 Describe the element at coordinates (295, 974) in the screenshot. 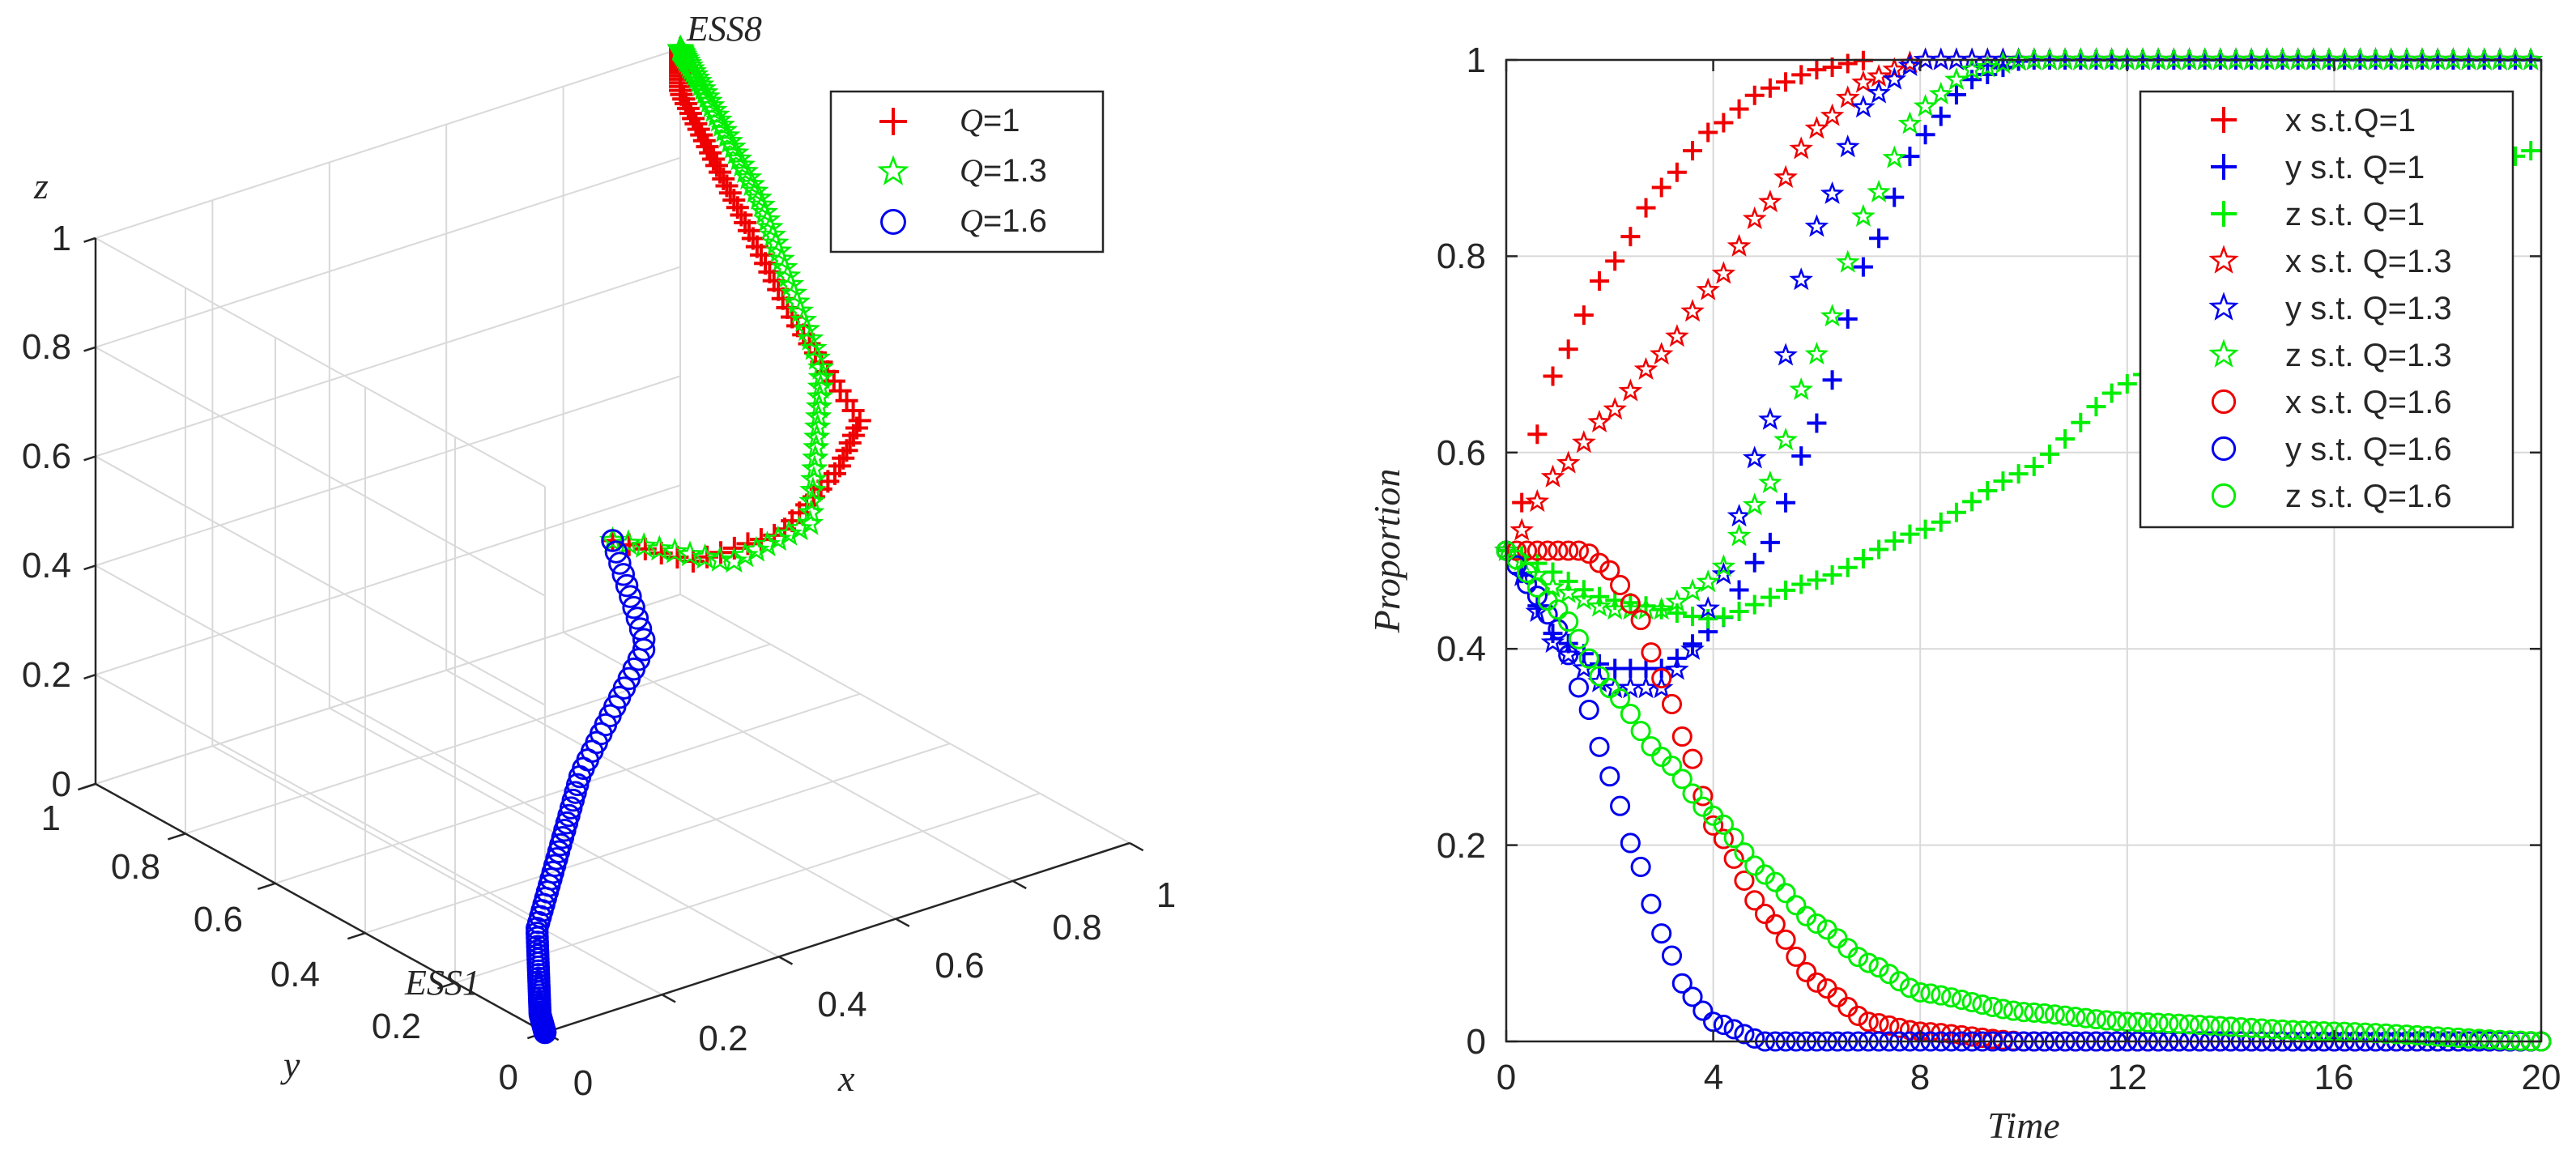

I see `y-tick: 0.4` at that location.